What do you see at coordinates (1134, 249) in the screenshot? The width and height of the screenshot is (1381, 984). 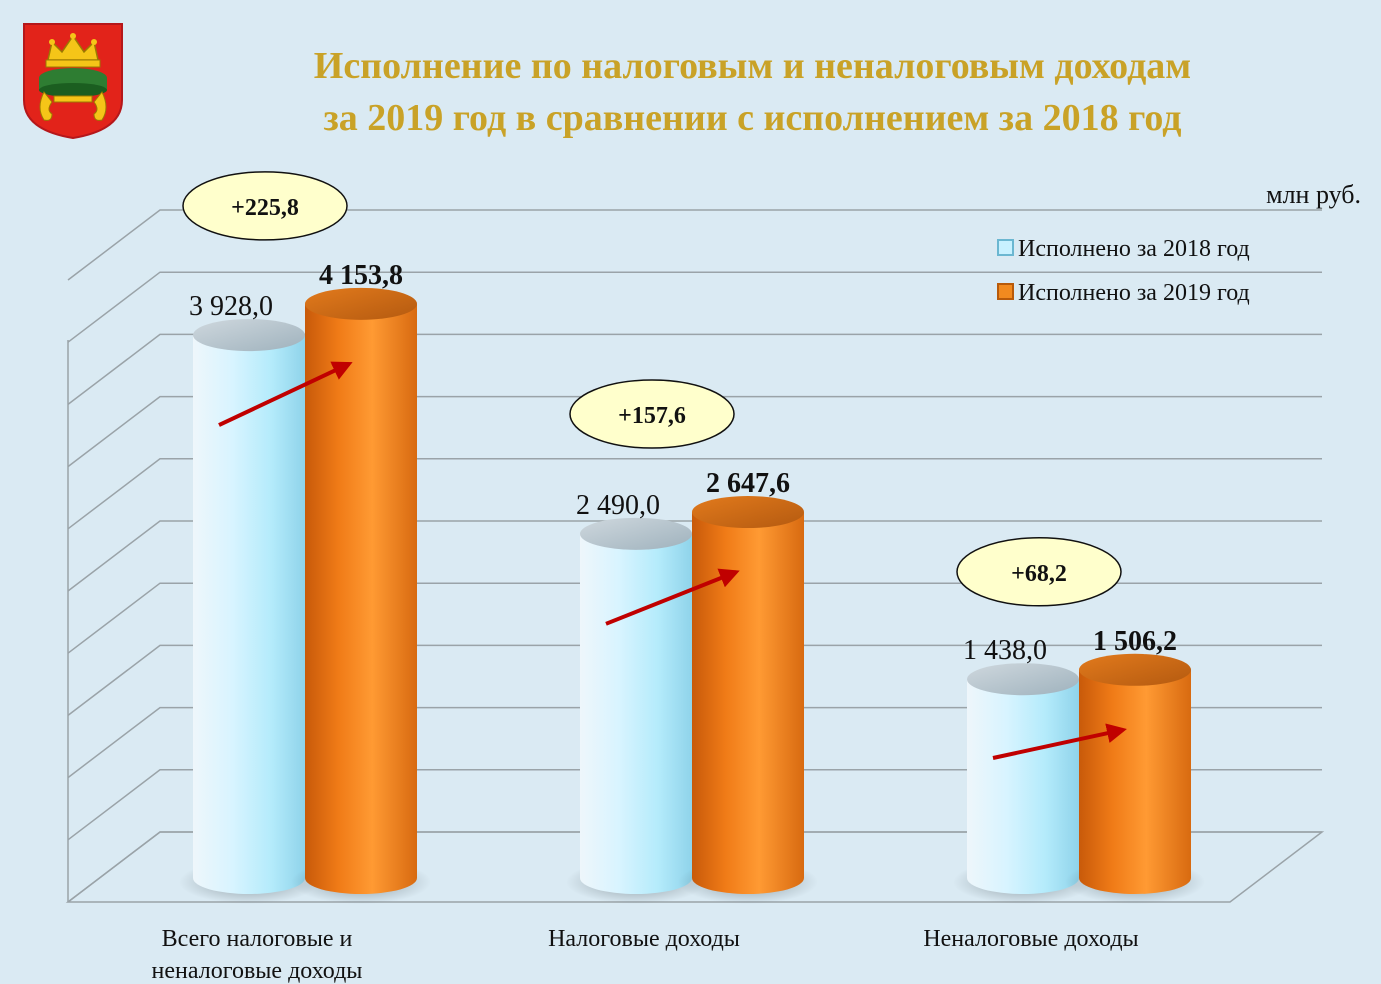 I see `legend-label: Исполнено за 2018 год` at bounding box center [1134, 249].